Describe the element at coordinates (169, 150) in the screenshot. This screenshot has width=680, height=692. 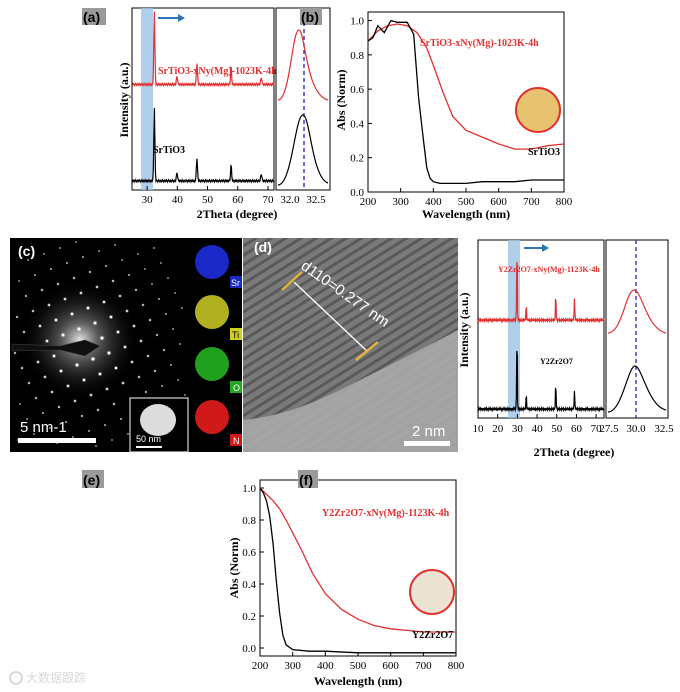
I see `xrd-a-pristine-label: SrTiO3` at that location.